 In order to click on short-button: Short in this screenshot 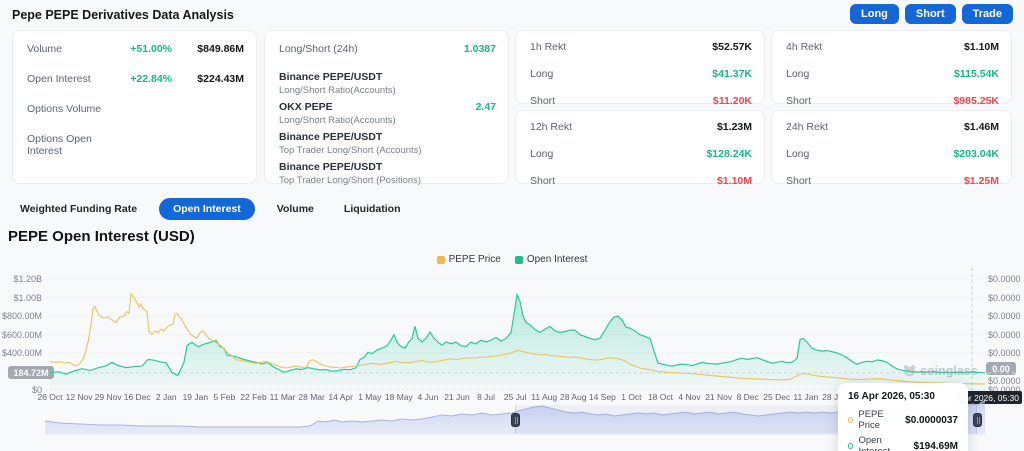, I will do `click(930, 14)`.